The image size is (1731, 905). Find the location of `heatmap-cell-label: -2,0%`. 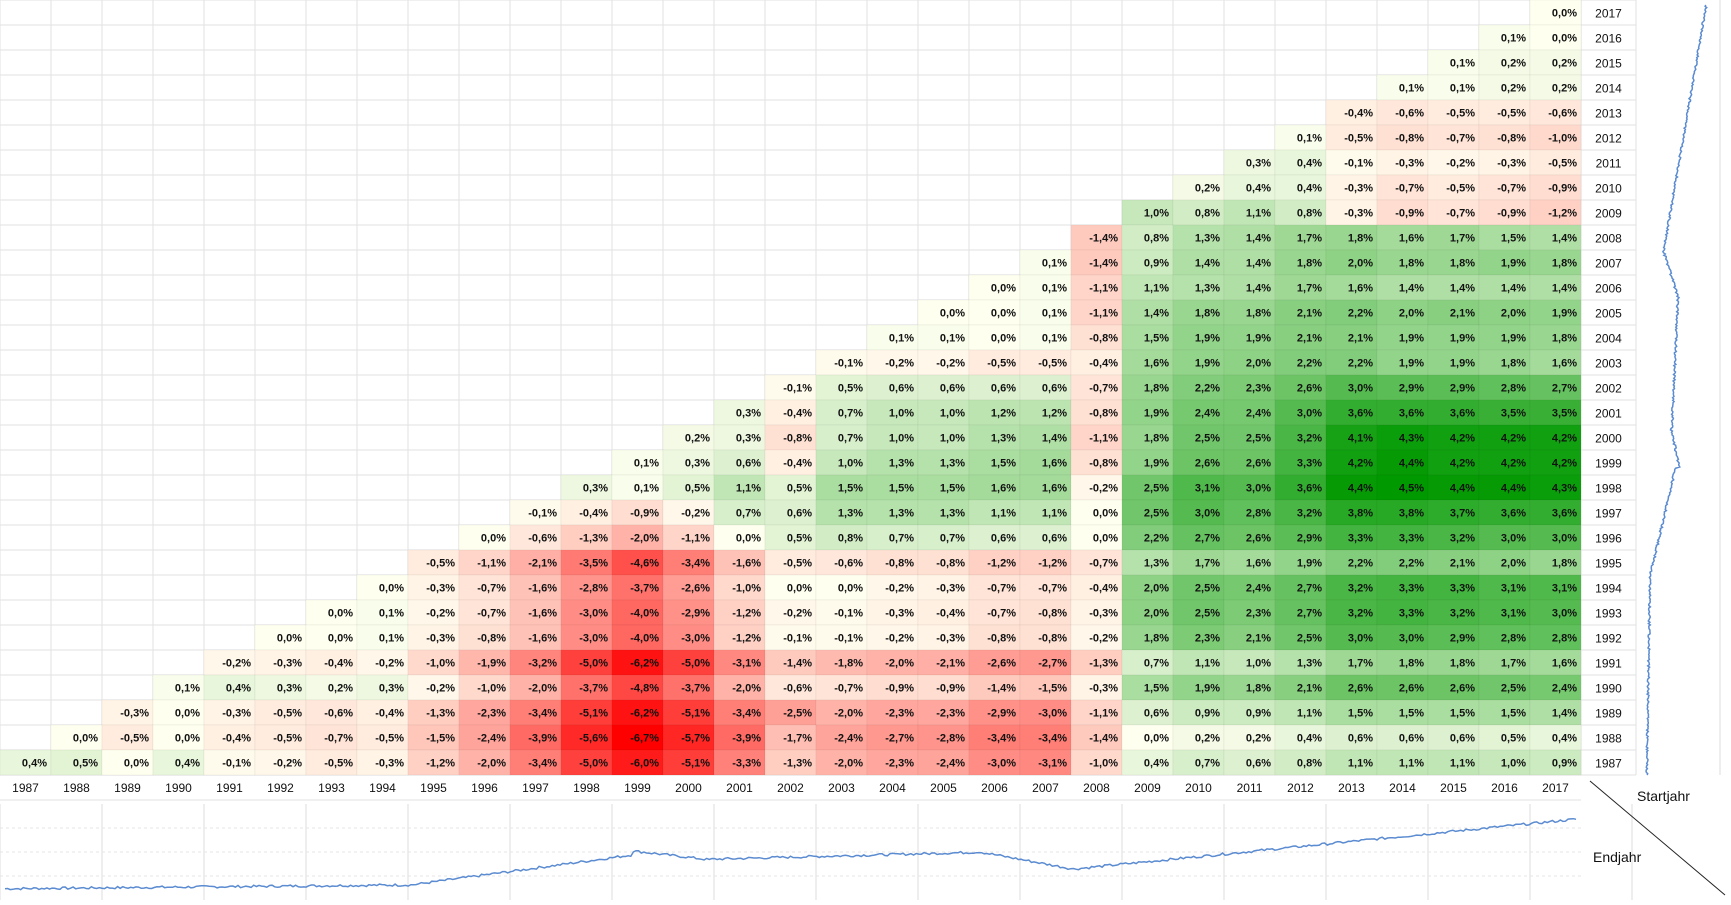

heatmap-cell-label: -2,0% is located at coordinates (899, 664).